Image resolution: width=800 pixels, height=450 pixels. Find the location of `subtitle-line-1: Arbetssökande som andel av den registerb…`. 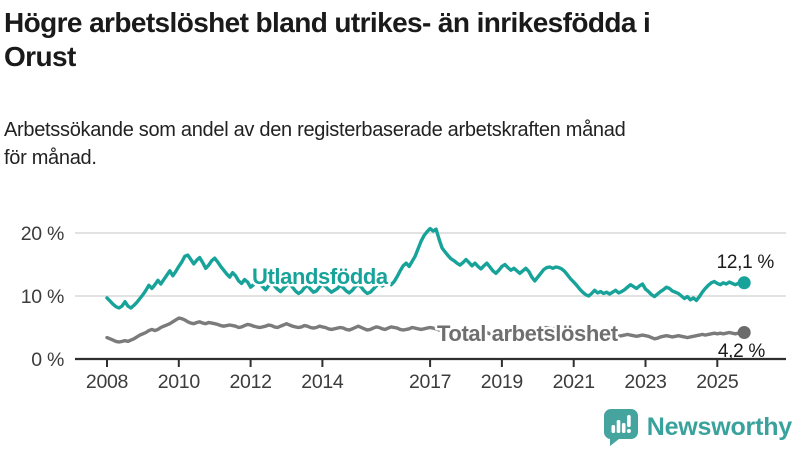

subtitle-line-1: Arbetssökande som andel av den registerb… is located at coordinates (315, 130).